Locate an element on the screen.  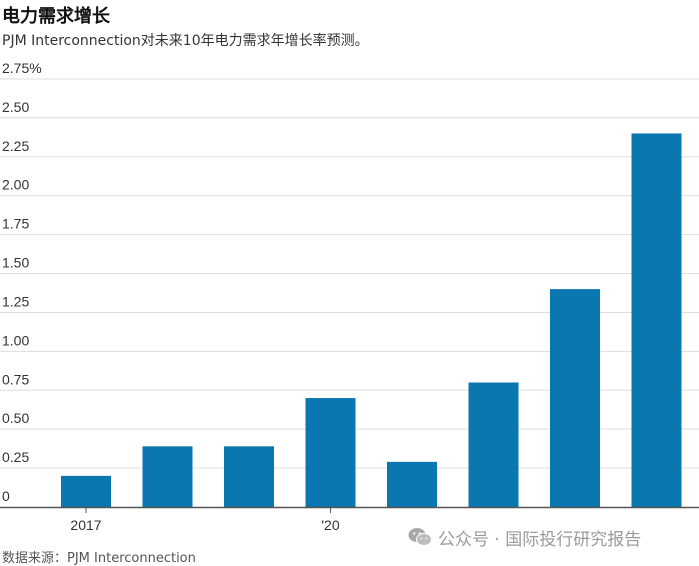
y-tick-label: 1.00 is located at coordinates (15, 340).